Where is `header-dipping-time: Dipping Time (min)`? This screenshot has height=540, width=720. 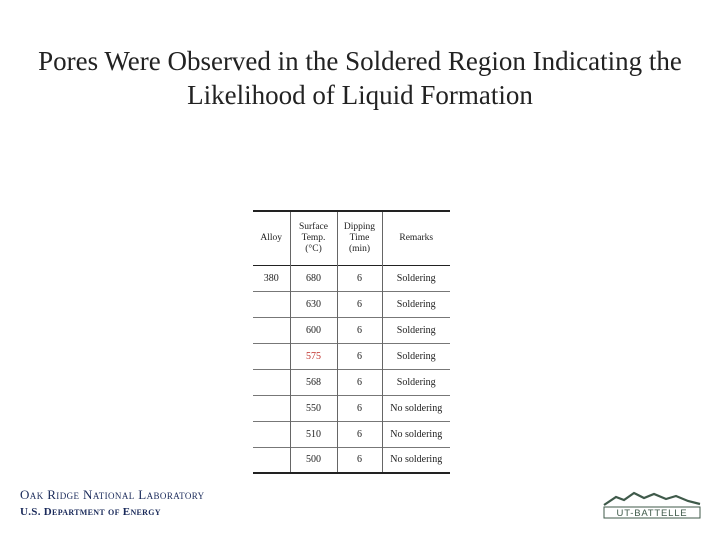
header-dipping-time: Dipping Time (min) is located at coordinates (359, 238).